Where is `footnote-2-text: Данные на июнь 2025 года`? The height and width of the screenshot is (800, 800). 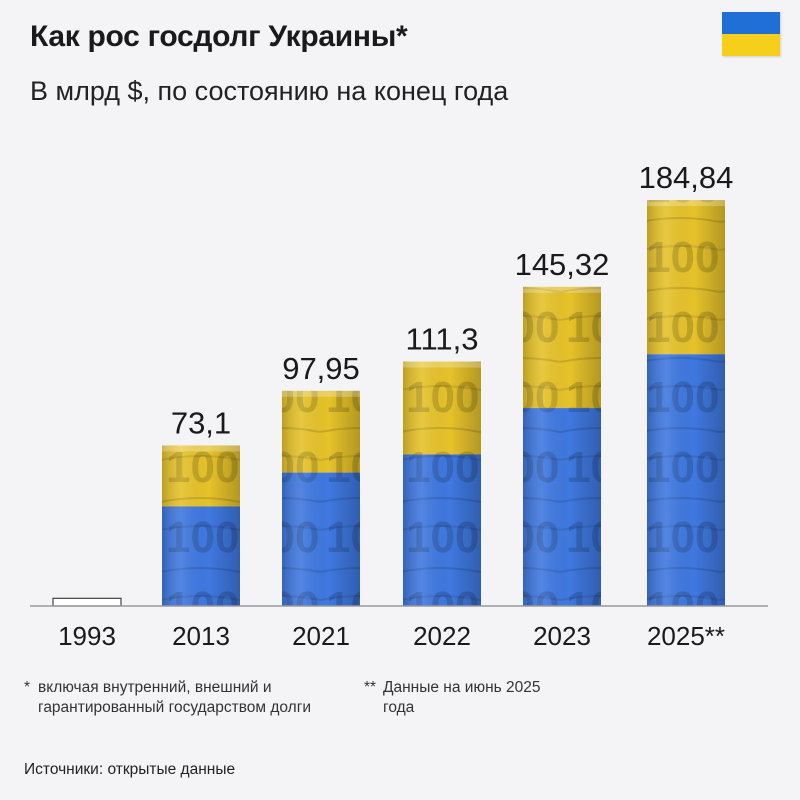
footnote-2-text: Данные на июнь 2025 года is located at coordinates (462, 697).